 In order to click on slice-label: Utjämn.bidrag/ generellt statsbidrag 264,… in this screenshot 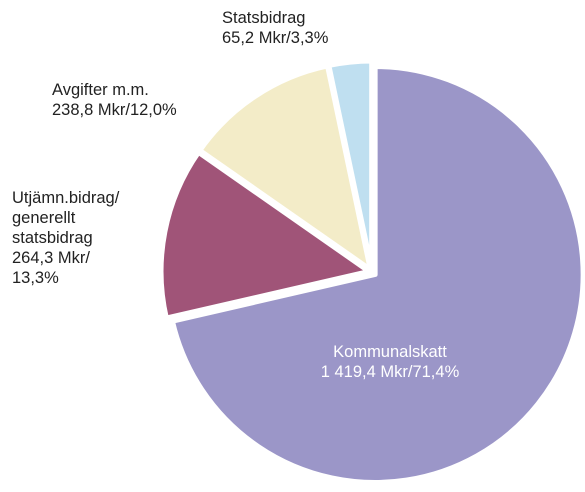, I will do `click(71, 238)`.